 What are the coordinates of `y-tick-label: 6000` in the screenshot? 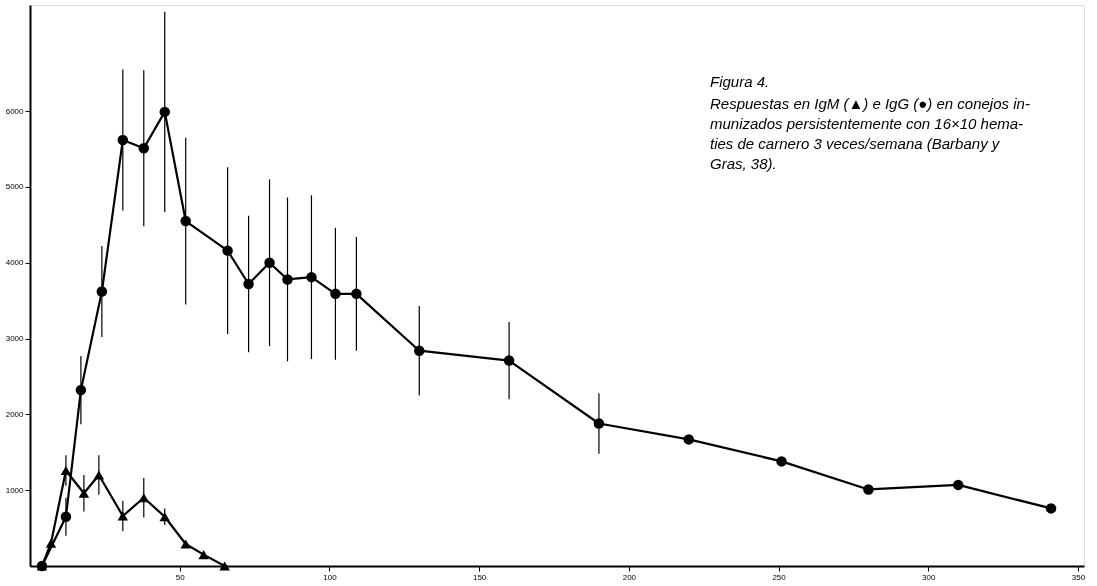 It's located at (15, 111).